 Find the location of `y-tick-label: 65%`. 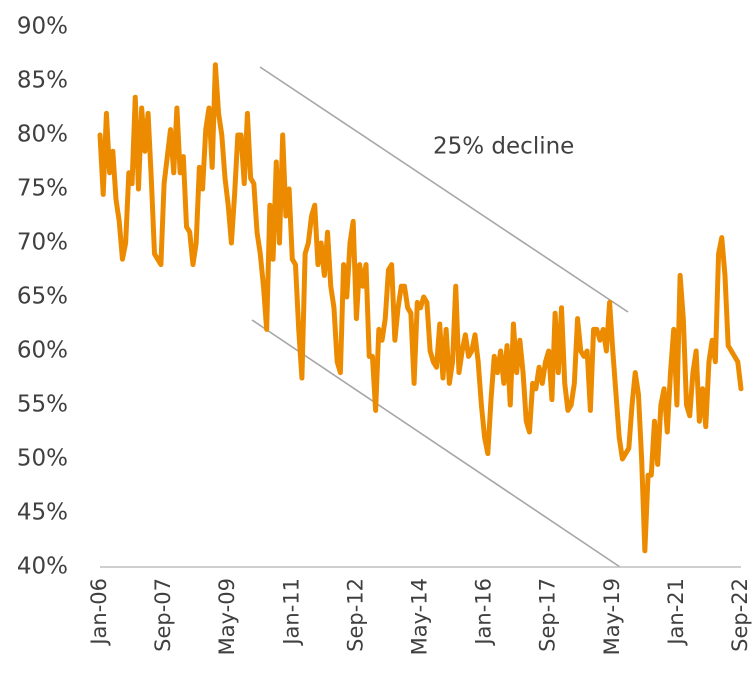

y-tick-label: 65% is located at coordinates (42, 297).